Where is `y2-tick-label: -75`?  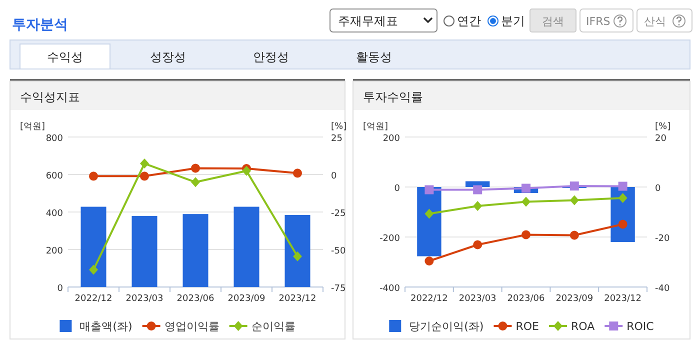 y2-tick-label: -75 is located at coordinates (338, 289).